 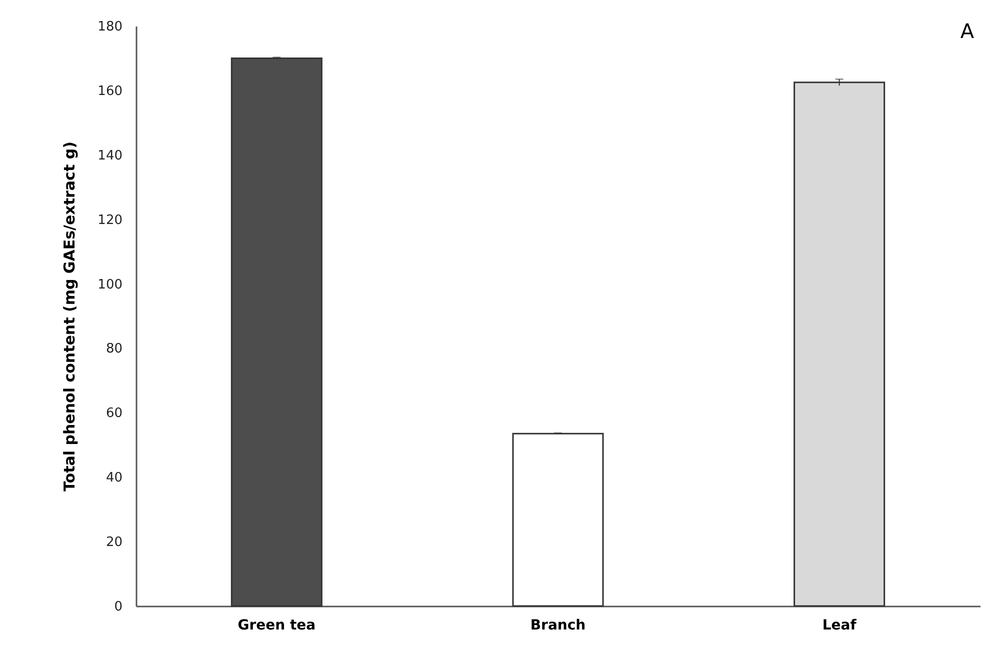 I want to click on y-tick-label: 0, so click(x=118, y=607).